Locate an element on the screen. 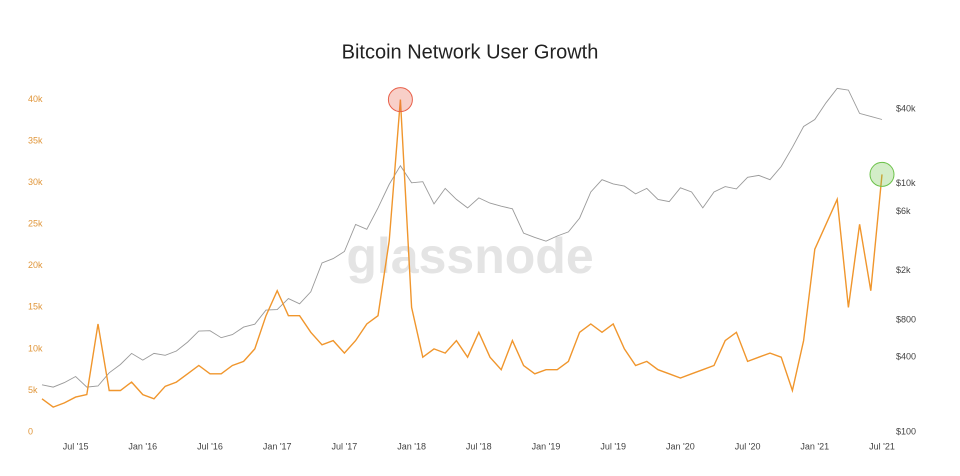 The height and width of the screenshot is (476, 960). y-tick-label: 40k is located at coordinates (35, 99).